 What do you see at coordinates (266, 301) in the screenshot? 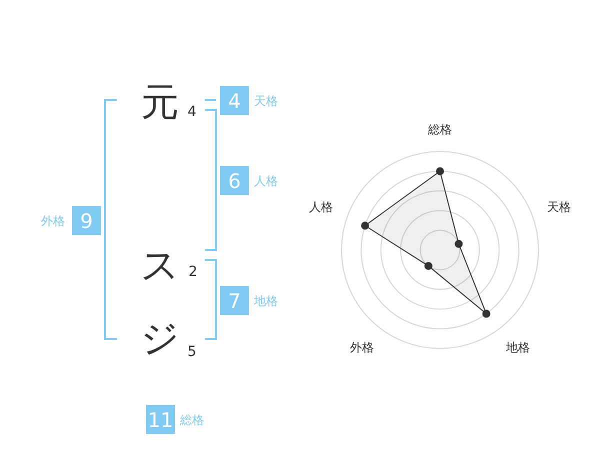
I see `text: 地格` at bounding box center [266, 301].